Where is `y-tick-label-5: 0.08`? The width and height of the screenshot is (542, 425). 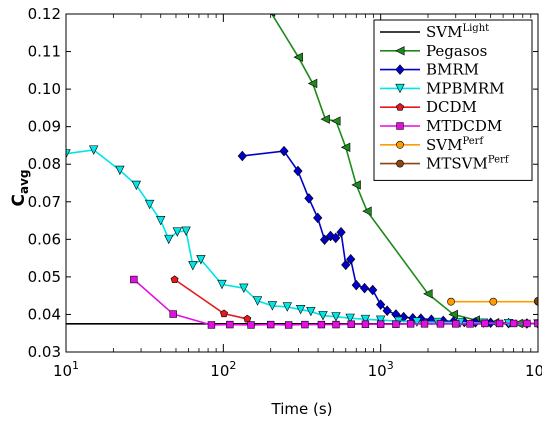
y-tick-label-5: 0.08 is located at coordinates (44, 164).